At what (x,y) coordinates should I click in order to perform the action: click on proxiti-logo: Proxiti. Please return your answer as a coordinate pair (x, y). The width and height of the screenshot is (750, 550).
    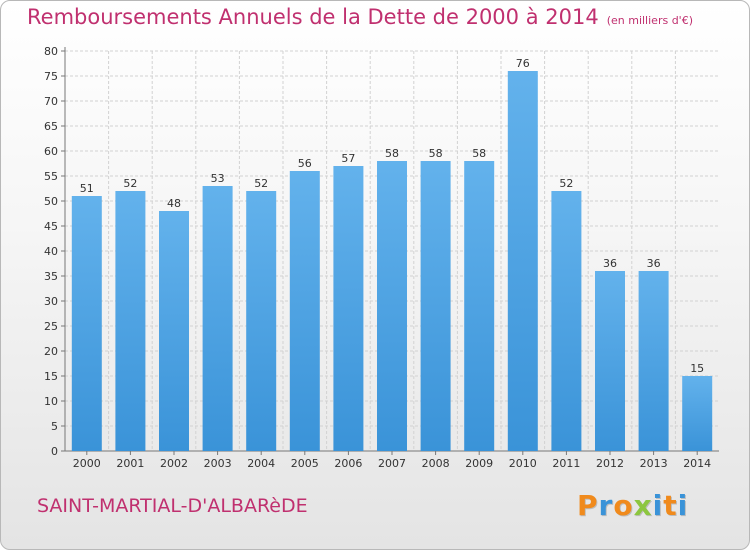
    Looking at the image, I should click on (632, 505).